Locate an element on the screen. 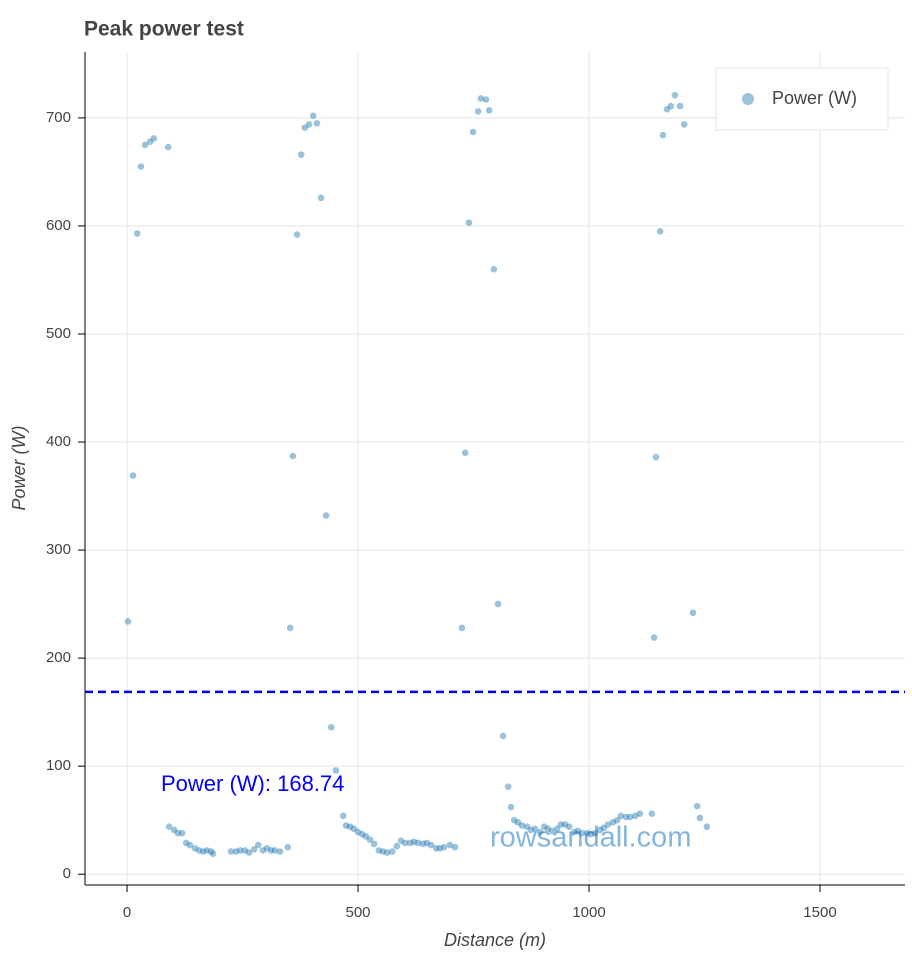 Image resolution: width=912 pixels, height=960 pixels. chart-title: Peak power test is located at coordinates (164, 29).